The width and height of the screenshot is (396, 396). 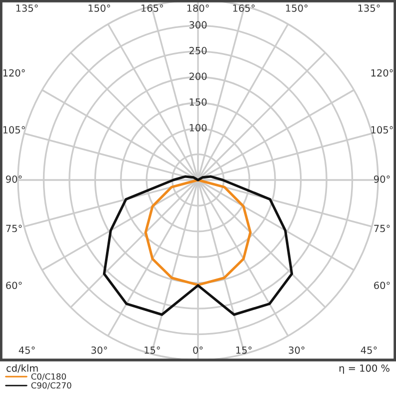 What do you see at coordinates (365, 369) in the screenshot?
I see `text: η = 100 %` at bounding box center [365, 369].